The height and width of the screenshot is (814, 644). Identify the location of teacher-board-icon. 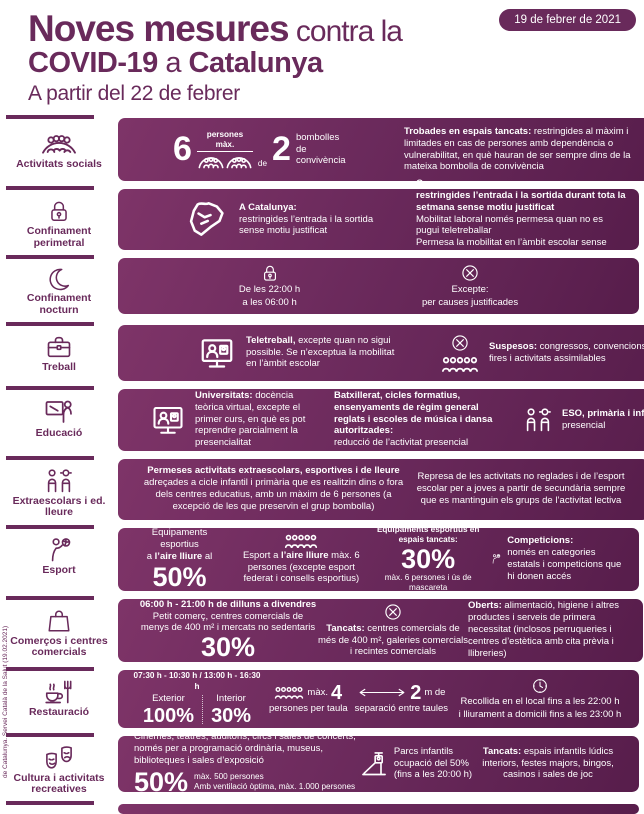
(59, 412).